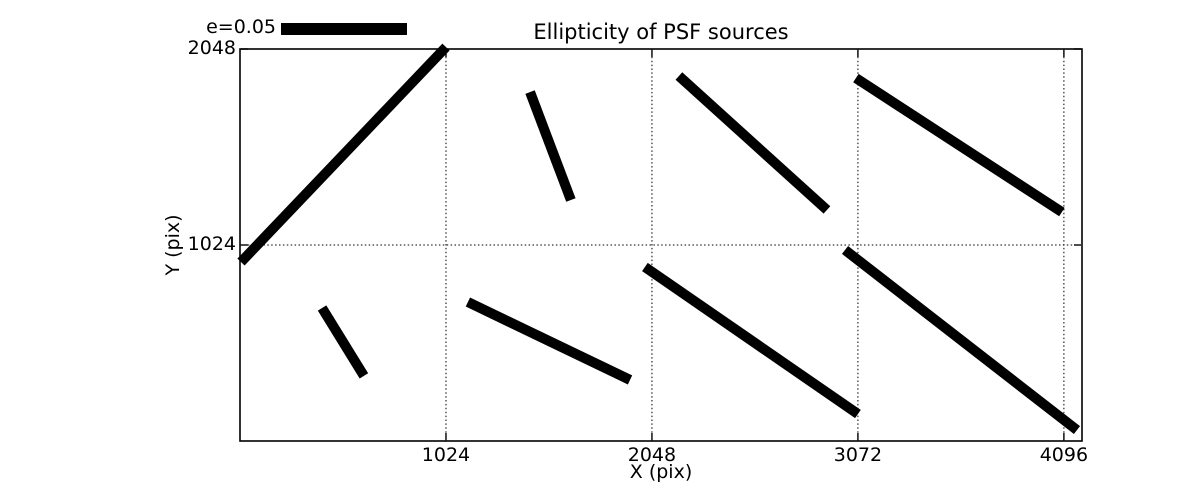 The image size is (1200, 490). I want to click on x-tick-label-2048: 2048, so click(652, 455).